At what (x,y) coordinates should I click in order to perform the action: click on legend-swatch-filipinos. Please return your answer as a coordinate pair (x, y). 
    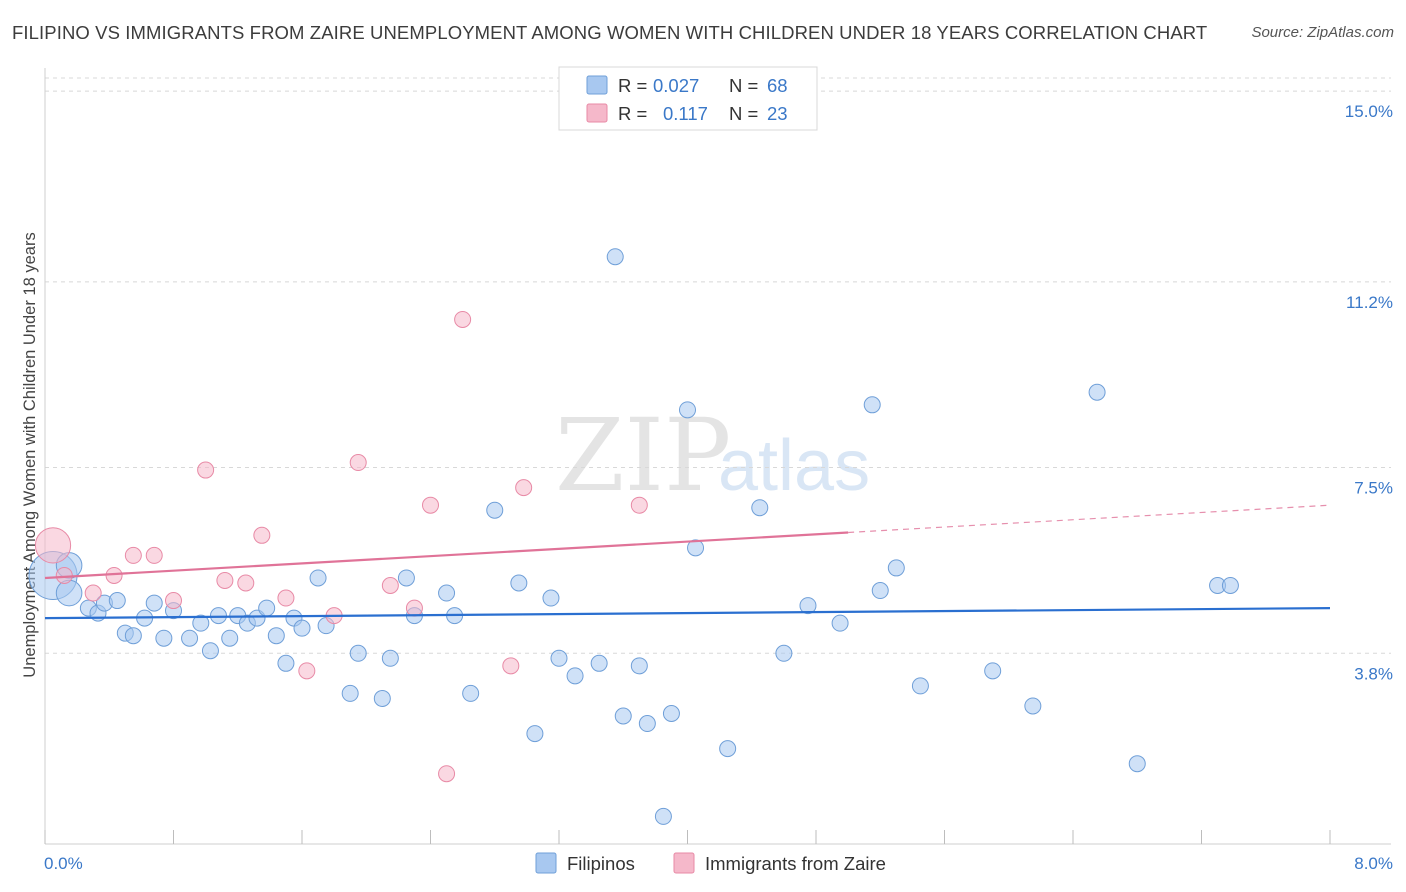
    Looking at the image, I should click on (597, 85).